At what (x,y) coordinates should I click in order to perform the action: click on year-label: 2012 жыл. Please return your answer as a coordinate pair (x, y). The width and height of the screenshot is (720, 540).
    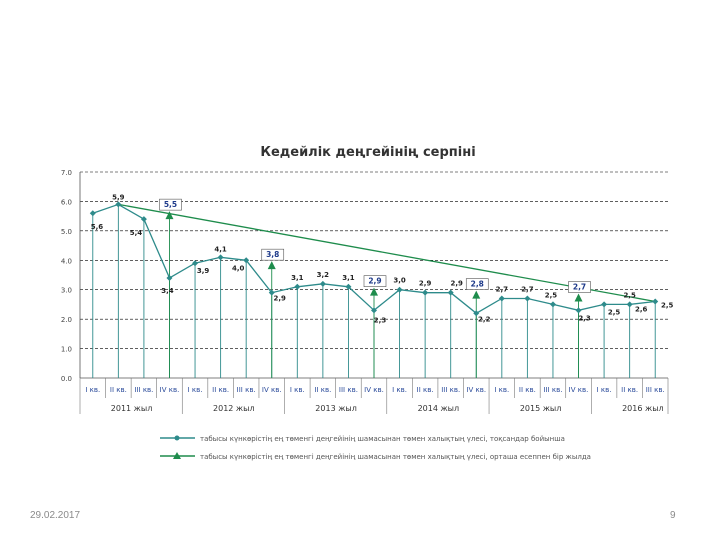
    Looking at the image, I should click on (234, 408).